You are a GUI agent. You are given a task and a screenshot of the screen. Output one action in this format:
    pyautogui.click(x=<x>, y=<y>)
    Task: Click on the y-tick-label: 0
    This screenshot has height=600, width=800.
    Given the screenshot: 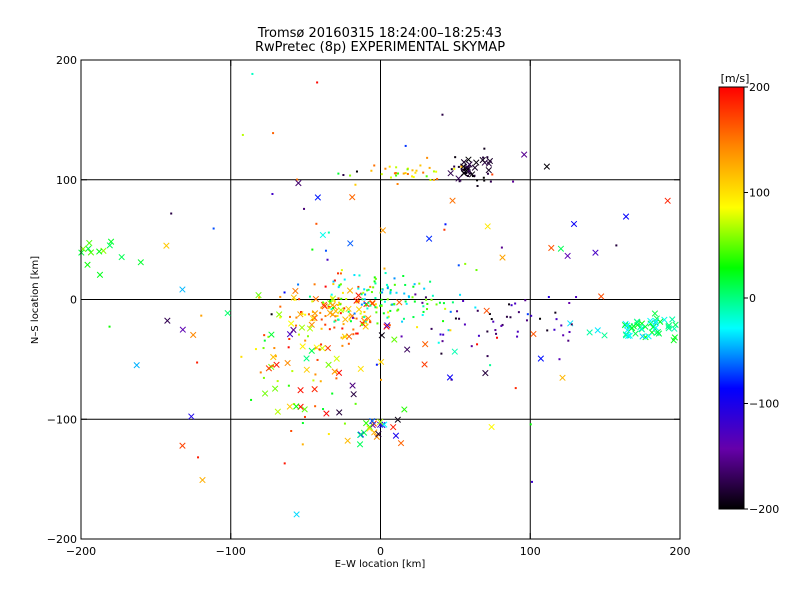 What is the action you would take?
    pyautogui.click(x=73, y=300)
    